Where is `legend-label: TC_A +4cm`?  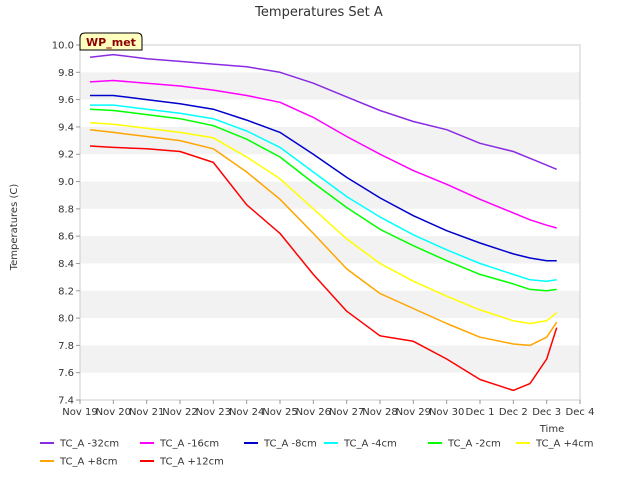 legend-label: TC_A +4cm is located at coordinates (564, 444).